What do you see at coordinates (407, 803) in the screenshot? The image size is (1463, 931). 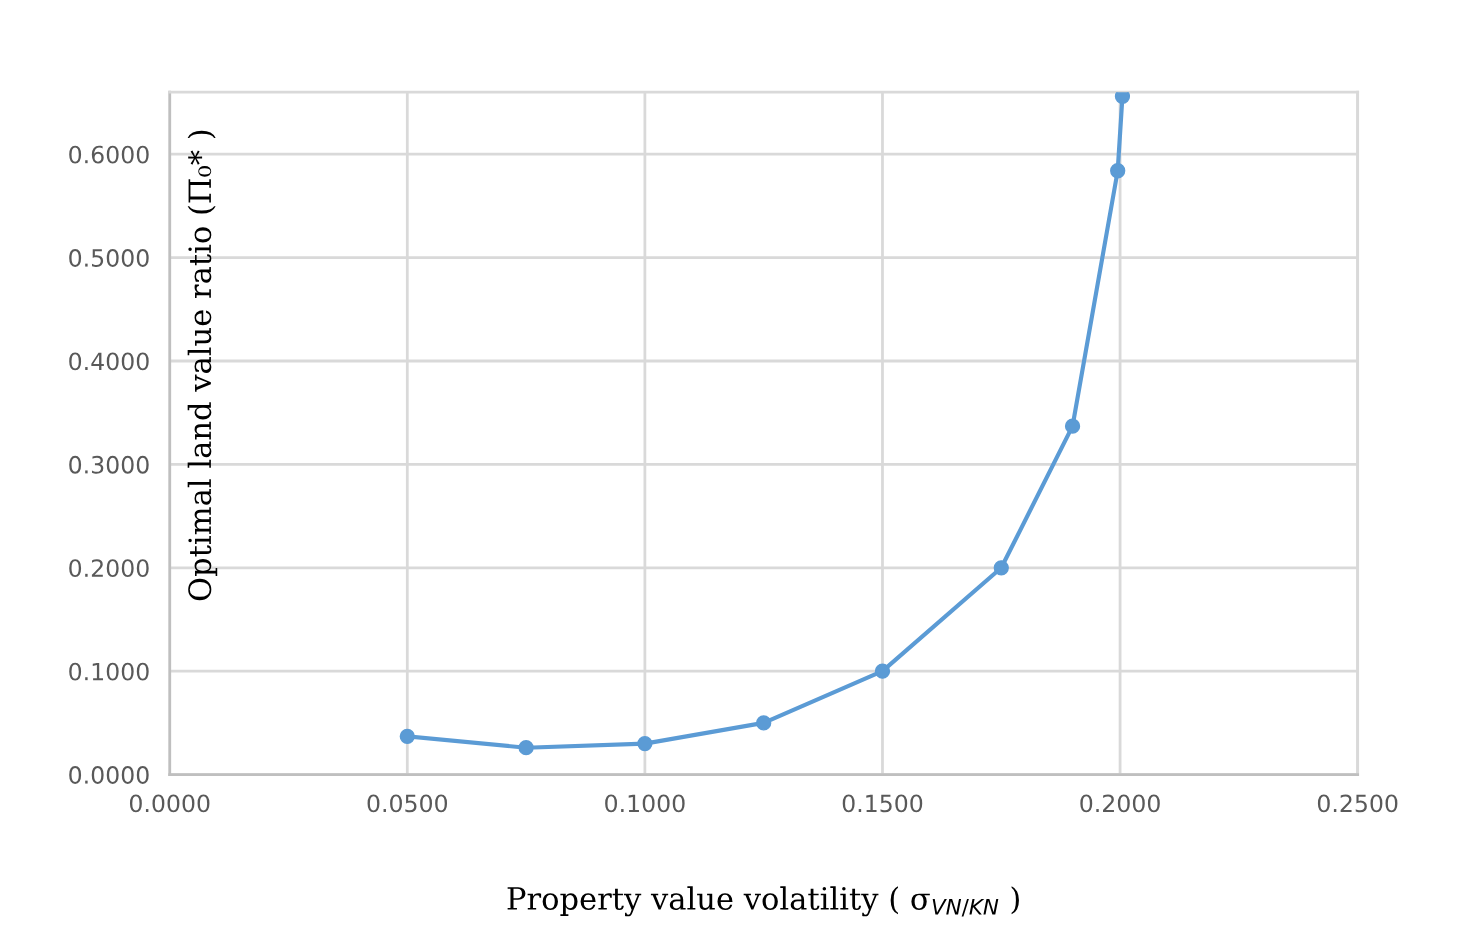 I see `x-tick-label: 0.0500` at bounding box center [407, 803].